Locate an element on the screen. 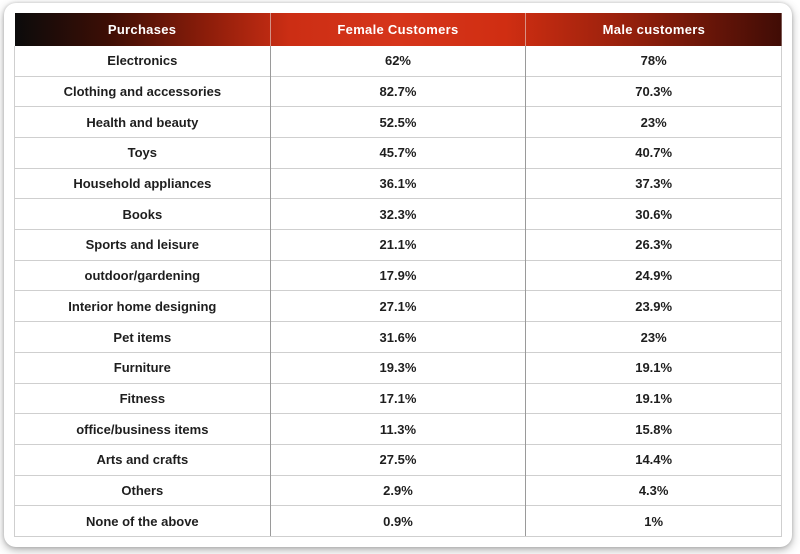 The height and width of the screenshot is (554, 800). female-value-cell: 2.9% is located at coordinates (397, 490).